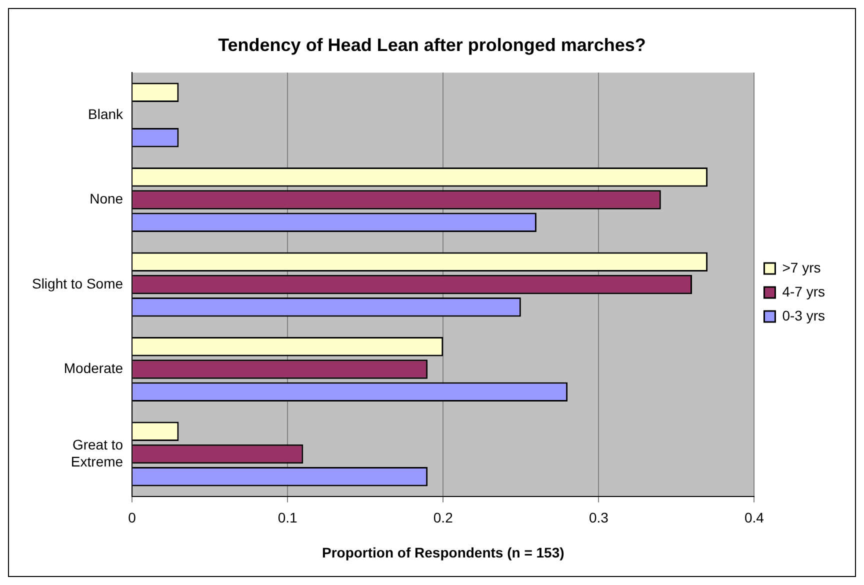 This screenshot has height=585, width=864. Describe the element at coordinates (132, 518) in the screenshot. I see `x-tick-label: 0` at that location.